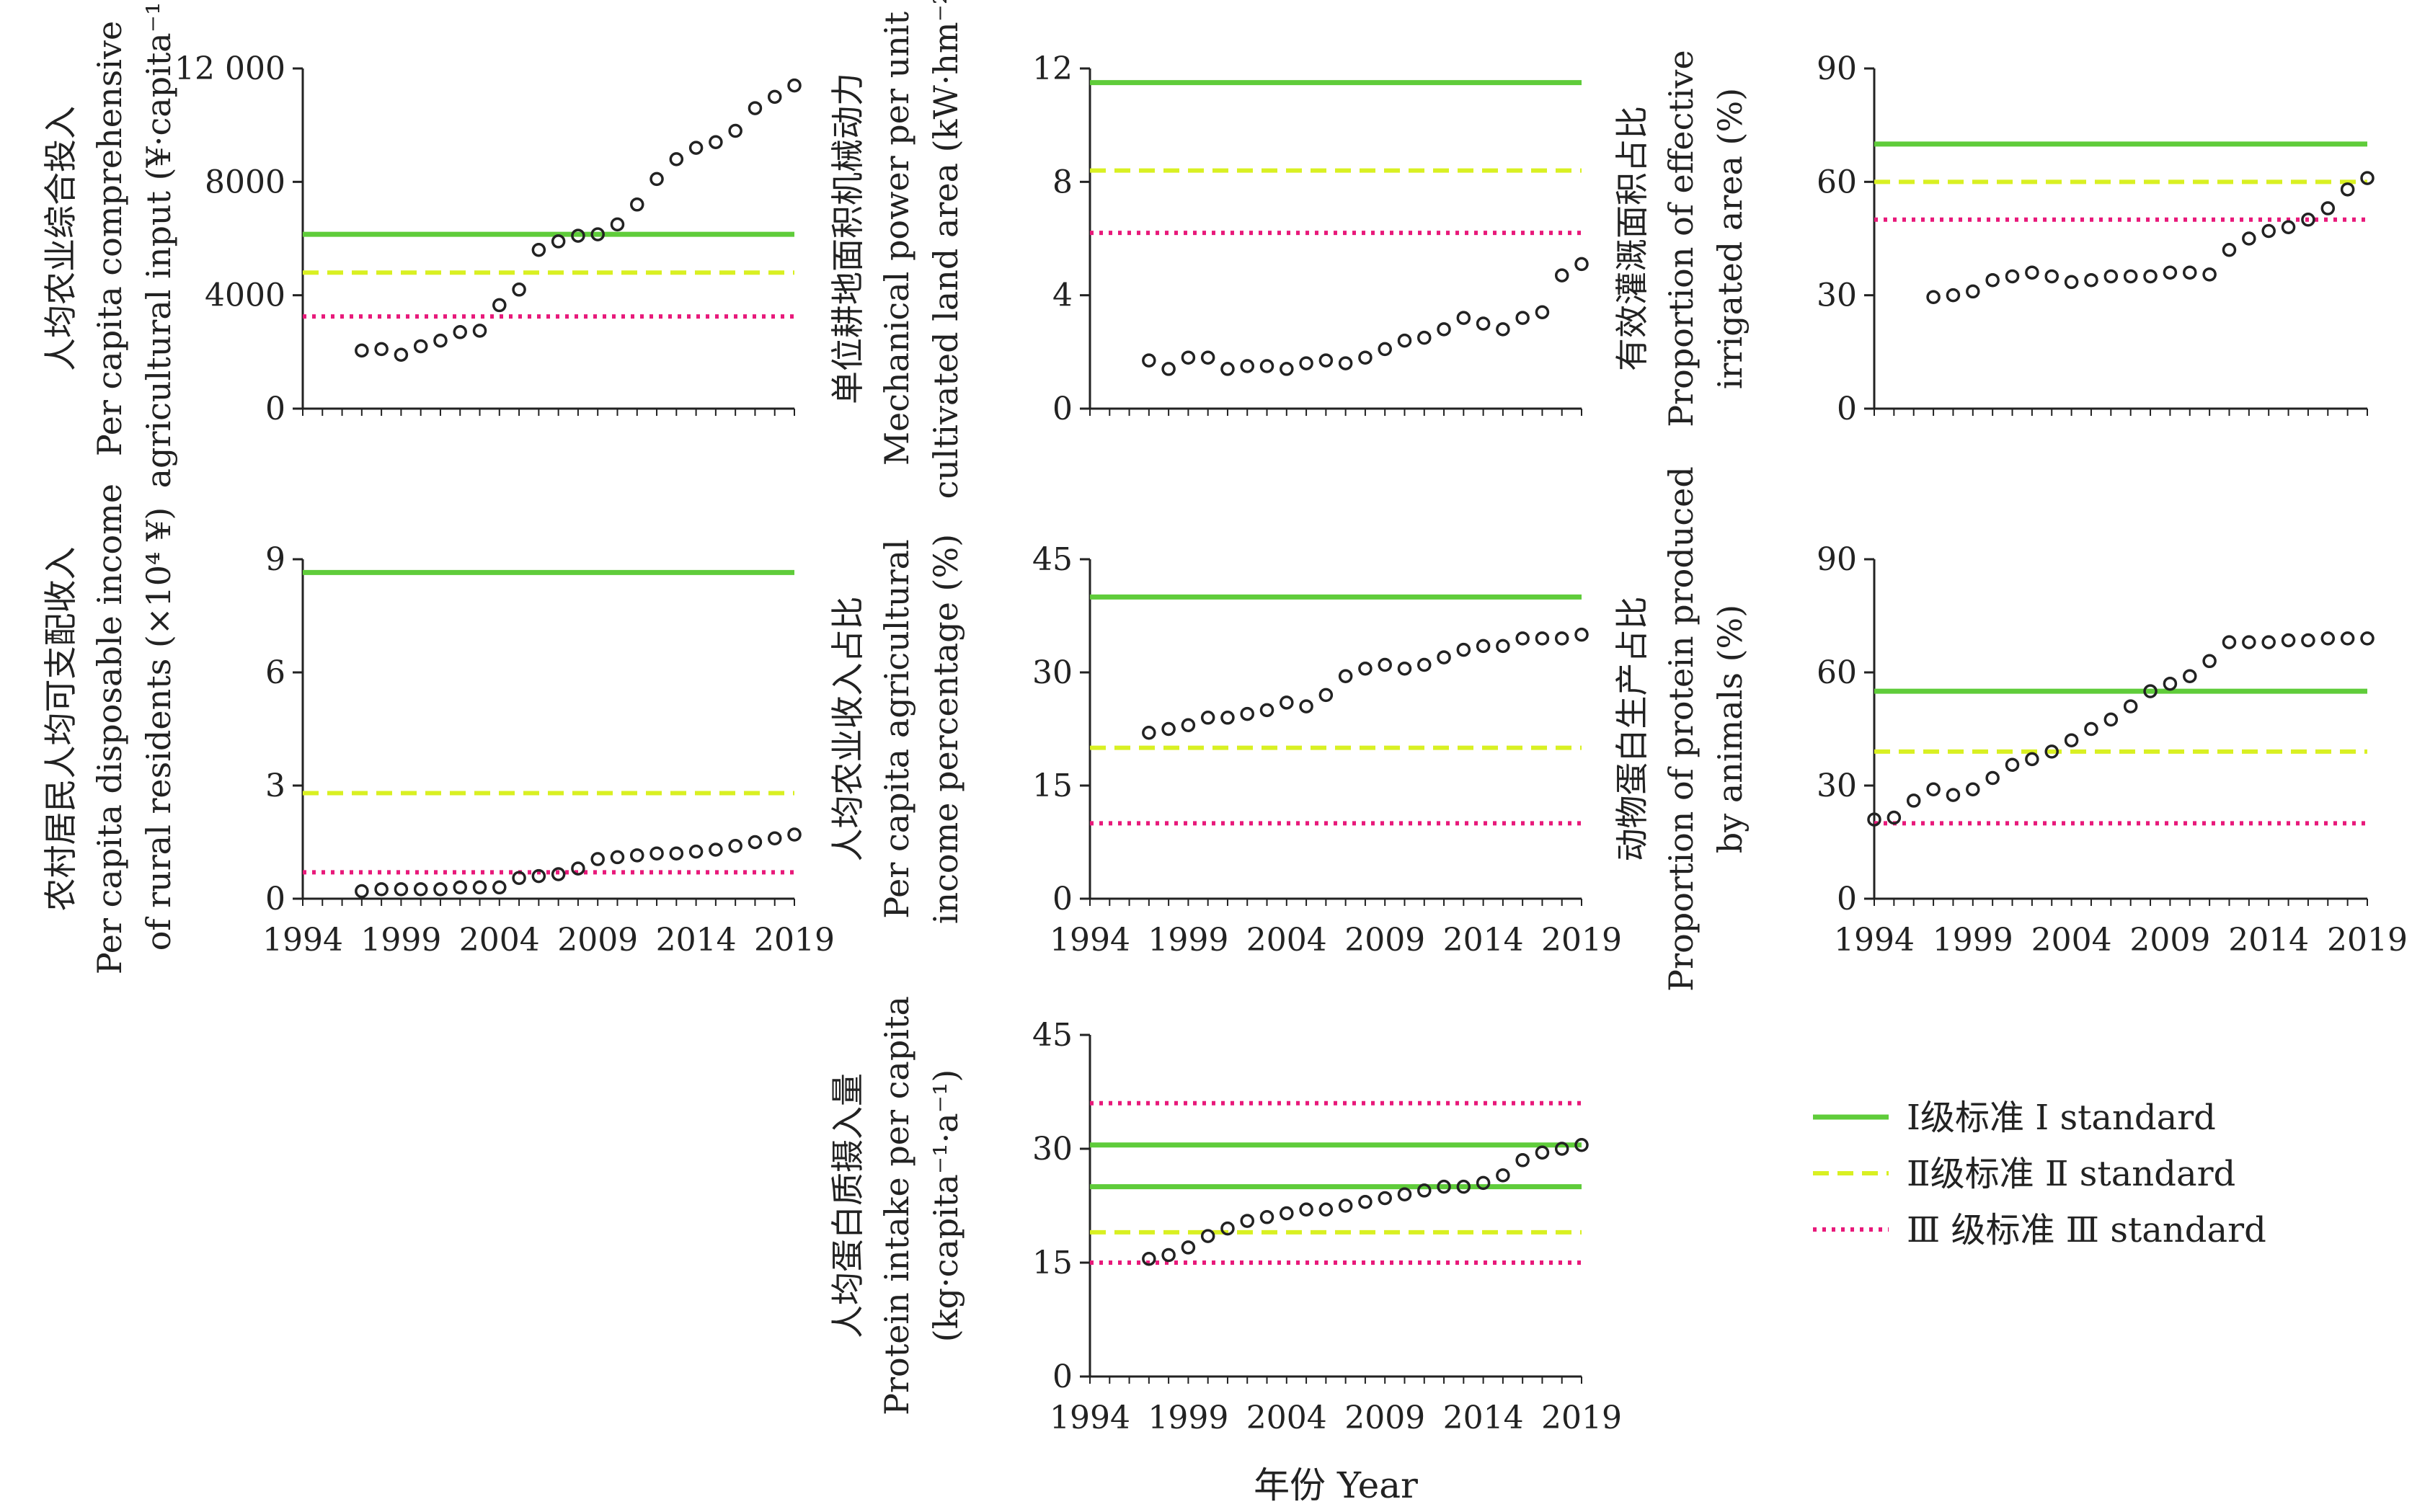 This screenshot has height=1512, width=2412. What do you see at coordinates (896, 729) in the screenshot?
I see `panel-5-ylabel-line: Per capita agricultural` at bounding box center [896, 729].